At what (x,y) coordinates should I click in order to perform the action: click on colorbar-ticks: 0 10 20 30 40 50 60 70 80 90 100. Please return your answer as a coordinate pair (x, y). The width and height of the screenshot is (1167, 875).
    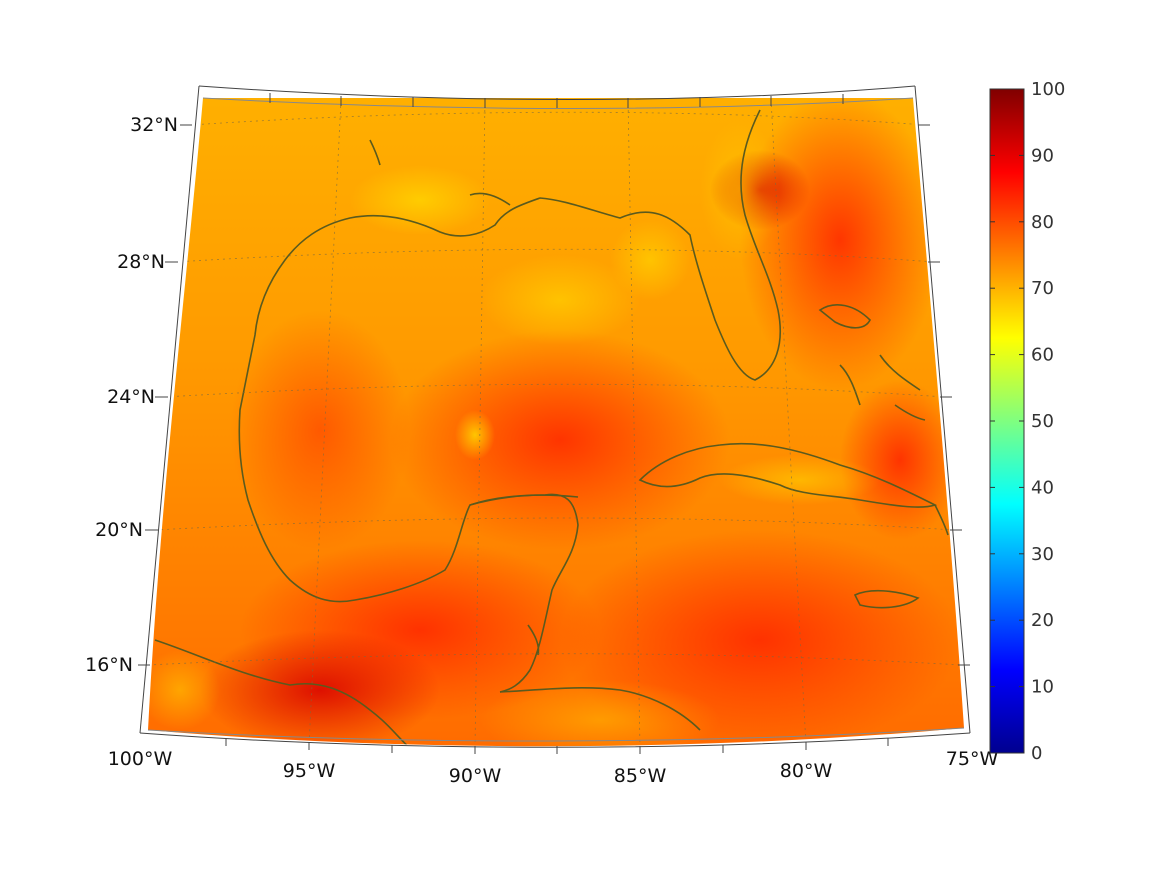
    Looking at the image, I should click on (1027, 421).